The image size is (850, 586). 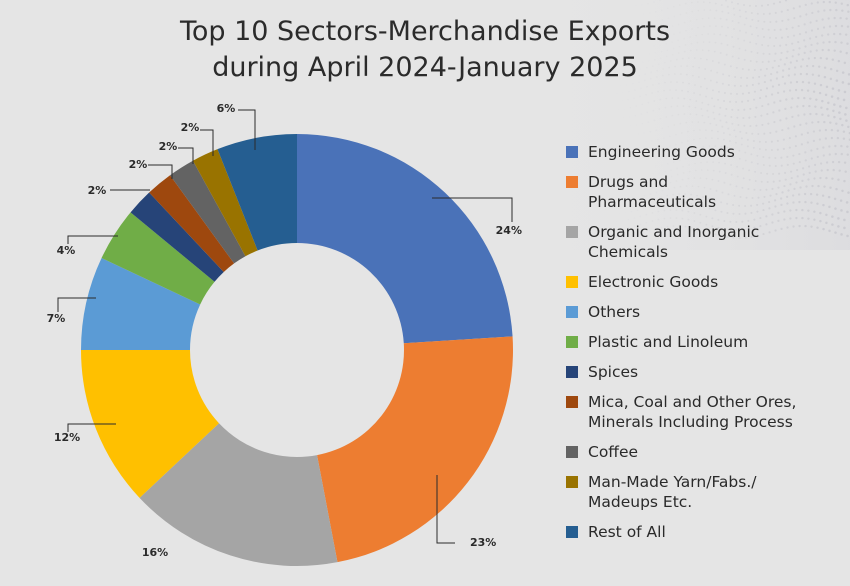 What do you see at coordinates (674, 242) in the screenshot?
I see `legend-label: Organic and Inorganic Chemicals` at bounding box center [674, 242].